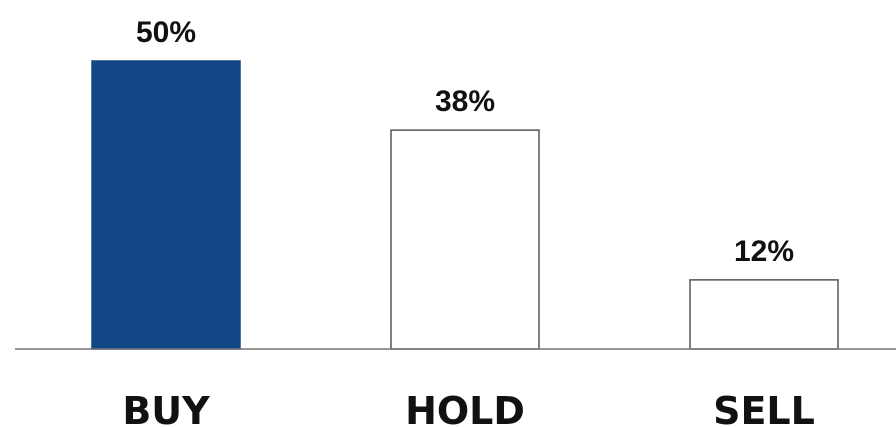  Describe the element at coordinates (764, 408) in the screenshot. I see `category-label-sell: SELL` at that location.